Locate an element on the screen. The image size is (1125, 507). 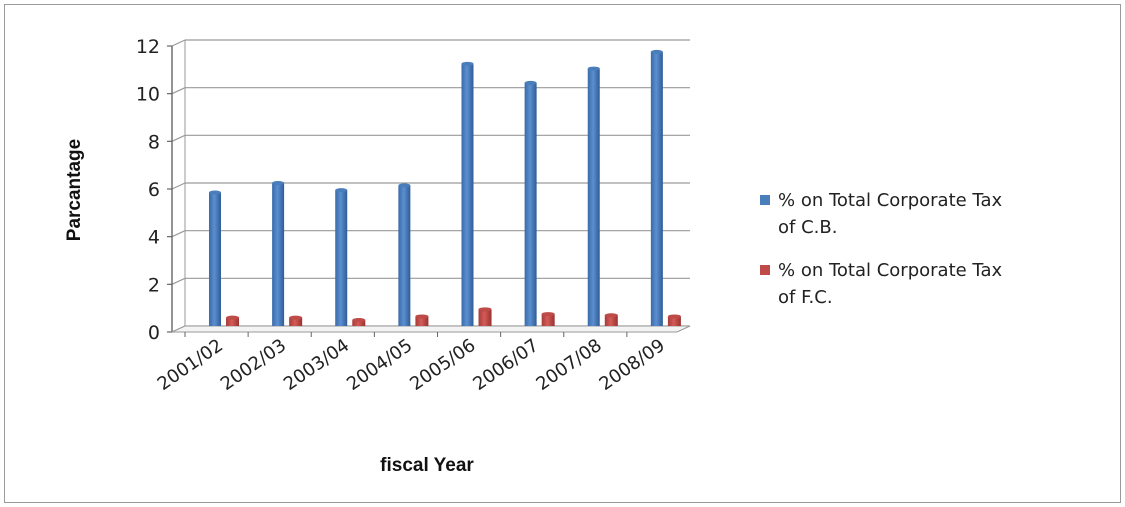
bar-series1-2007/08 is located at coordinates (593, 197).